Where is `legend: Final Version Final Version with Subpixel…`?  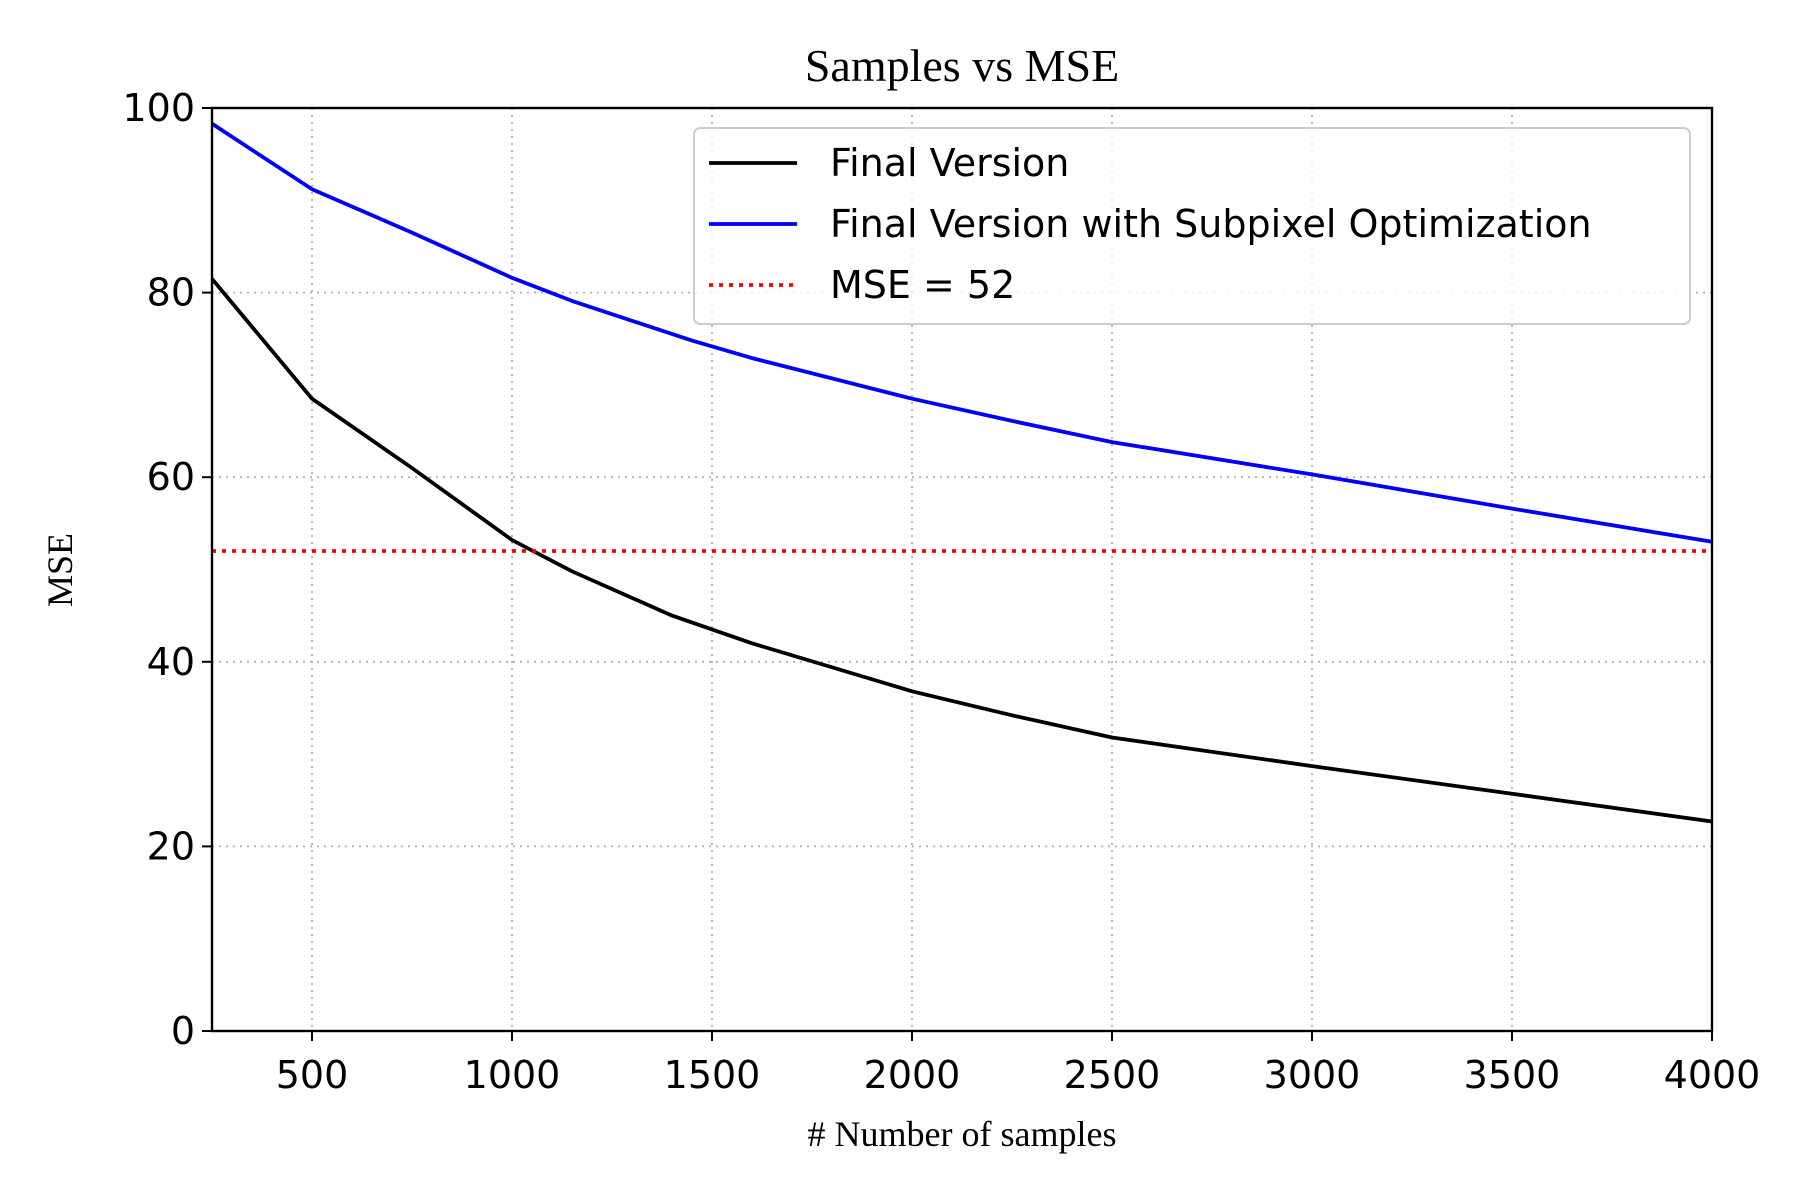 legend: Final Version Final Version with Subpixel… is located at coordinates (1192, 226).